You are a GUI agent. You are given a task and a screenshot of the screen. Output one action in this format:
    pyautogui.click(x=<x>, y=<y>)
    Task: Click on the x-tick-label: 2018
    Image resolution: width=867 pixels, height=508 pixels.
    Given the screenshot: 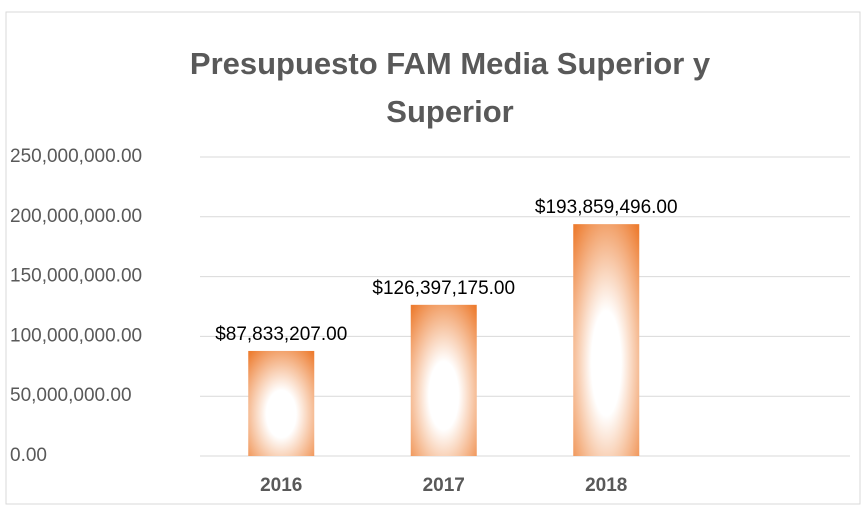 What is the action you would take?
    pyautogui.click(x=606, y=485)
    